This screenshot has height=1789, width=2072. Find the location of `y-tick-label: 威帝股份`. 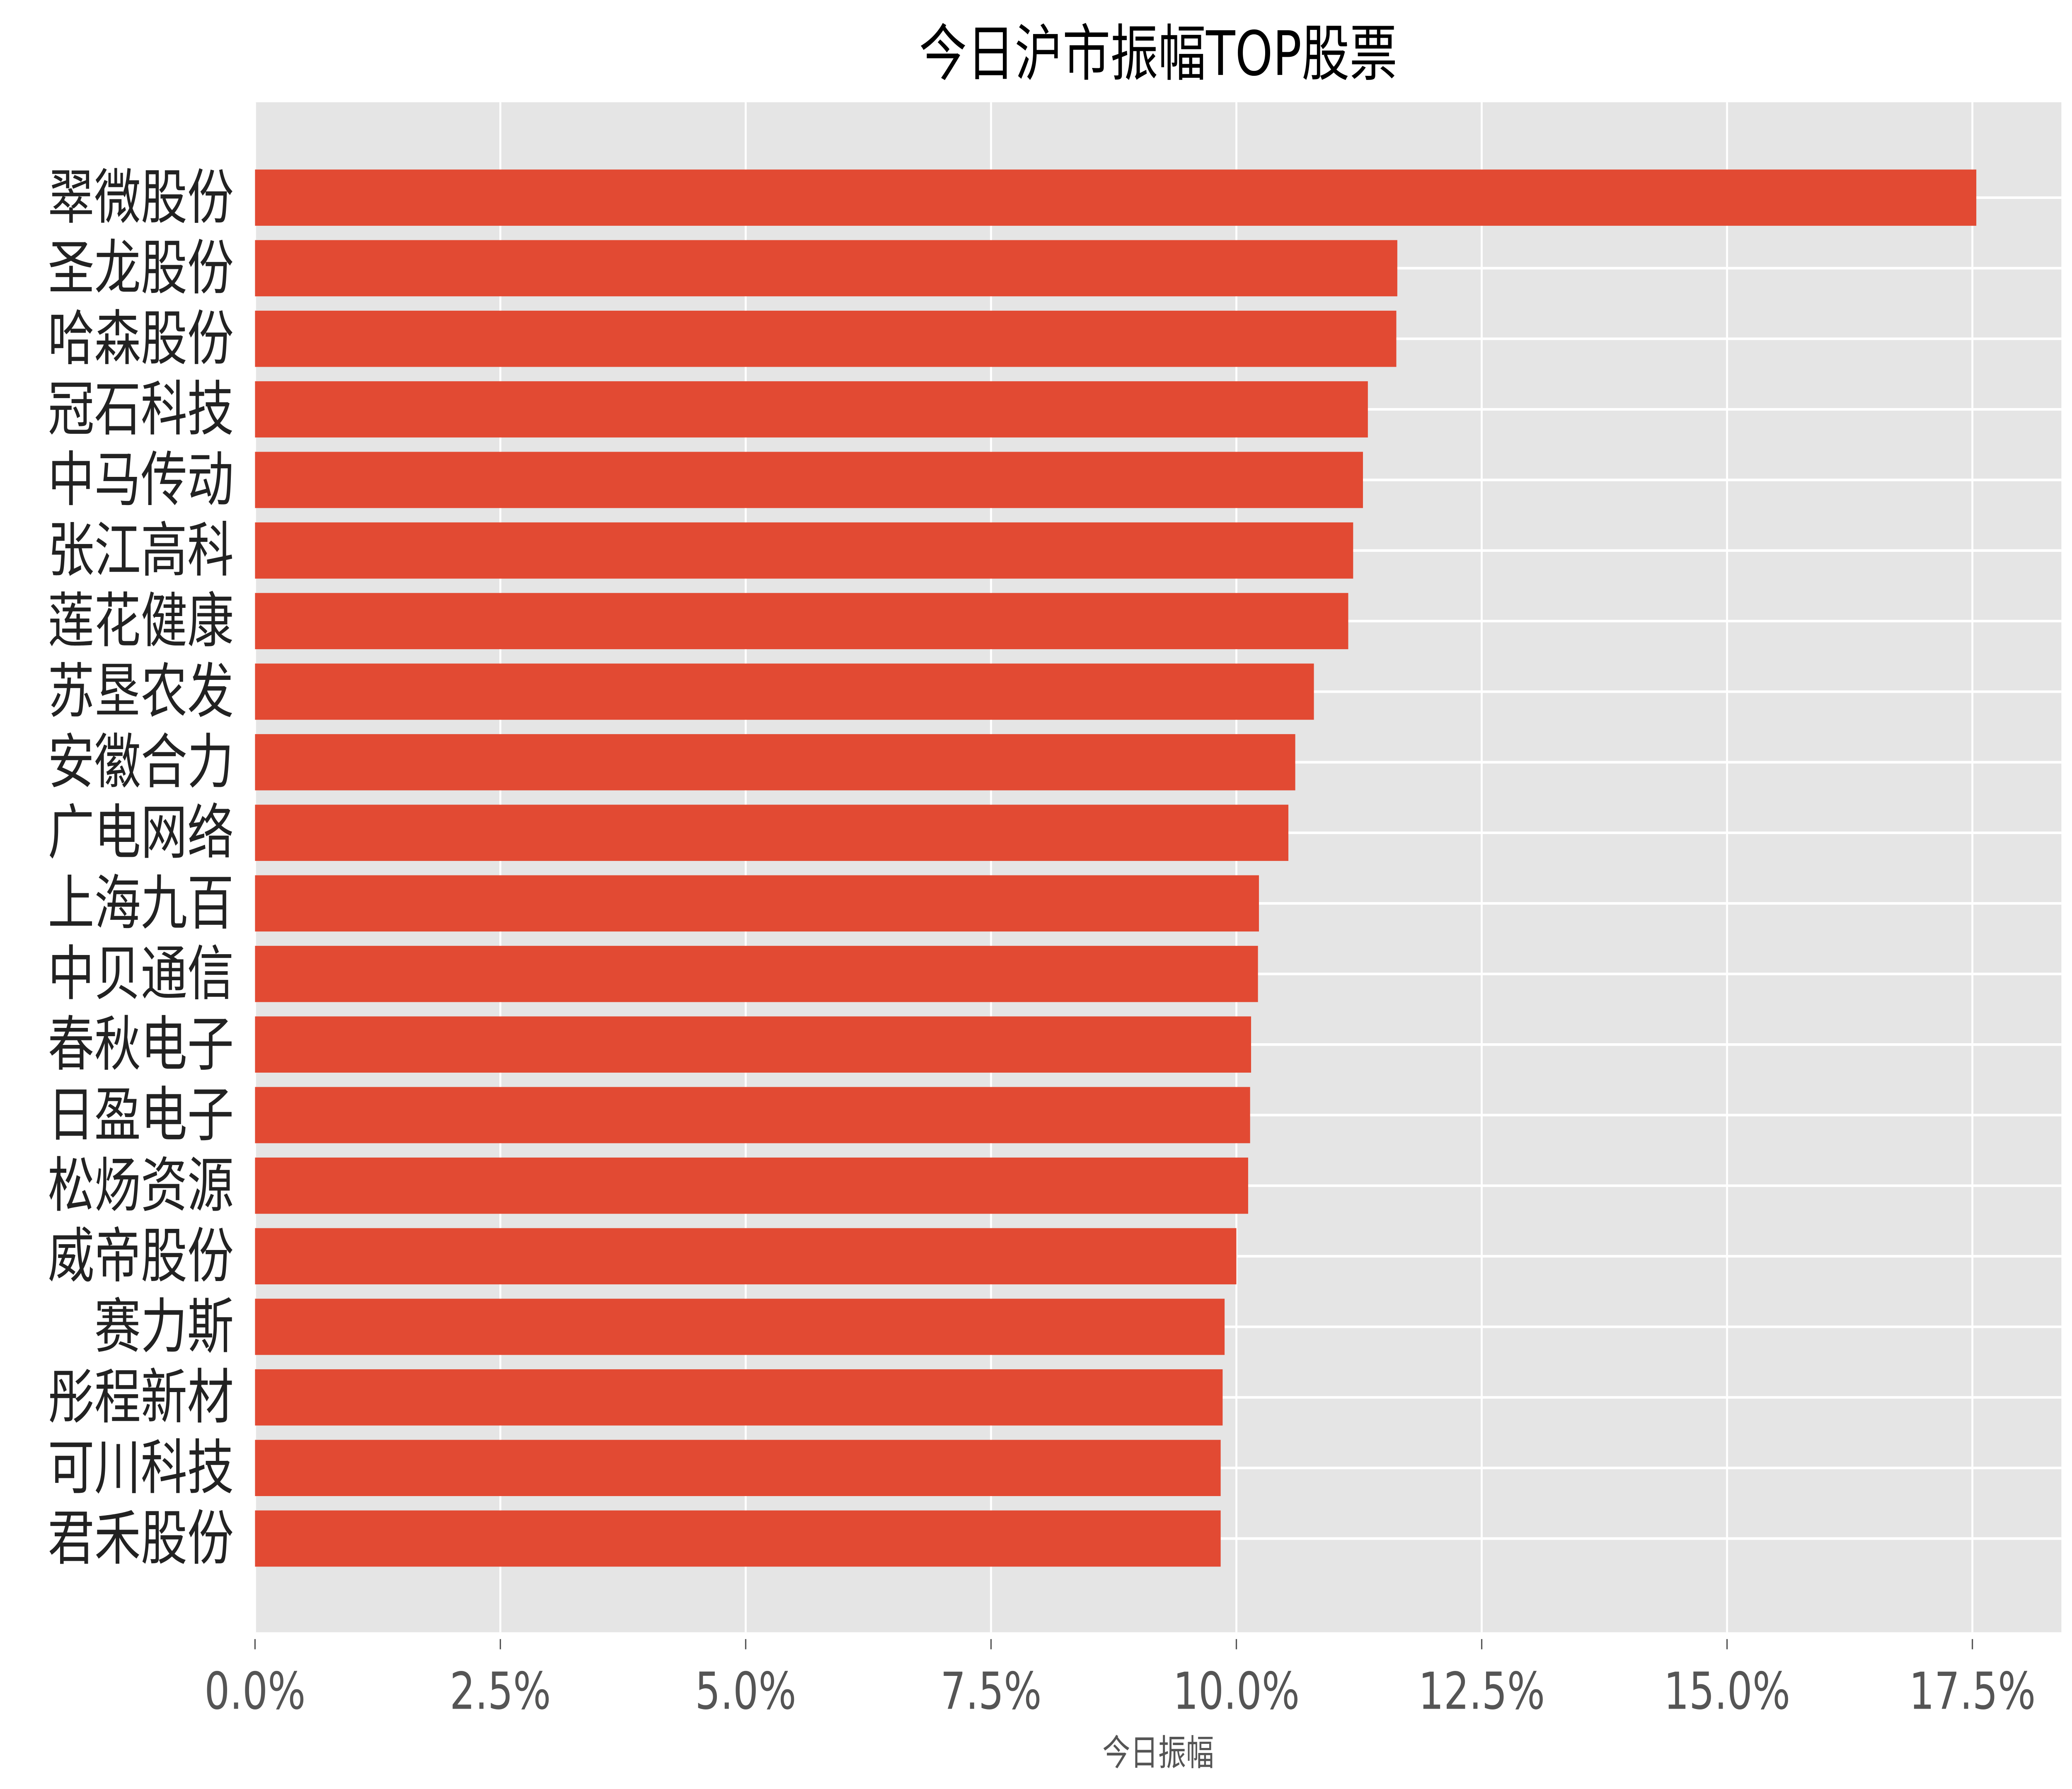

y-tick-label: 威帝股份 is located at coordinates (141, 1257).